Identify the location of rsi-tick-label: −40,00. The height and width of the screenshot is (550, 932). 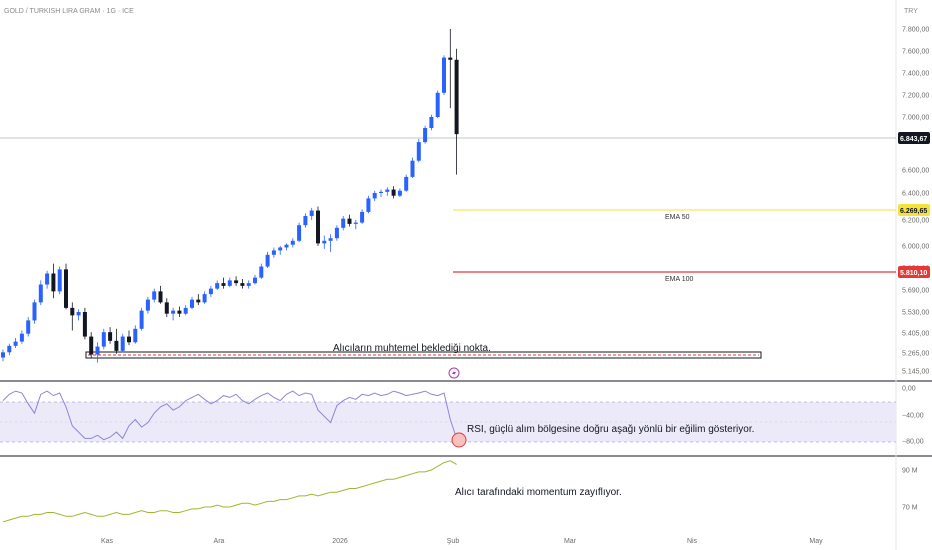
(913, 416).